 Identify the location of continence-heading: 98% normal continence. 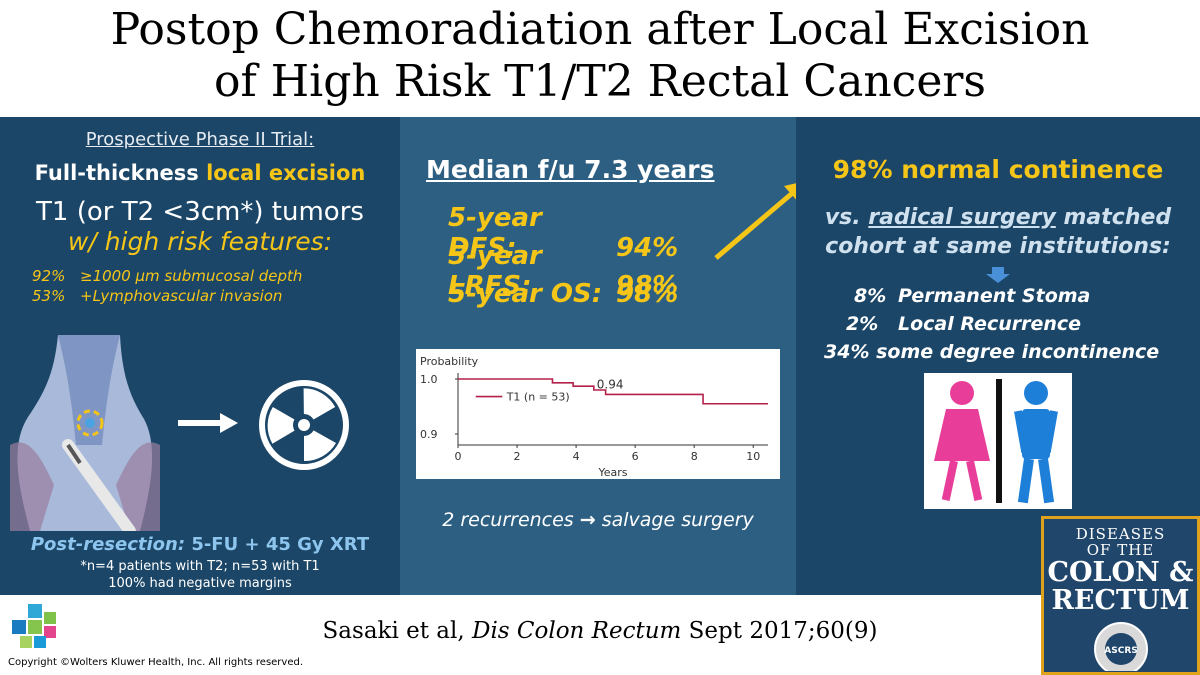
(998, 169).